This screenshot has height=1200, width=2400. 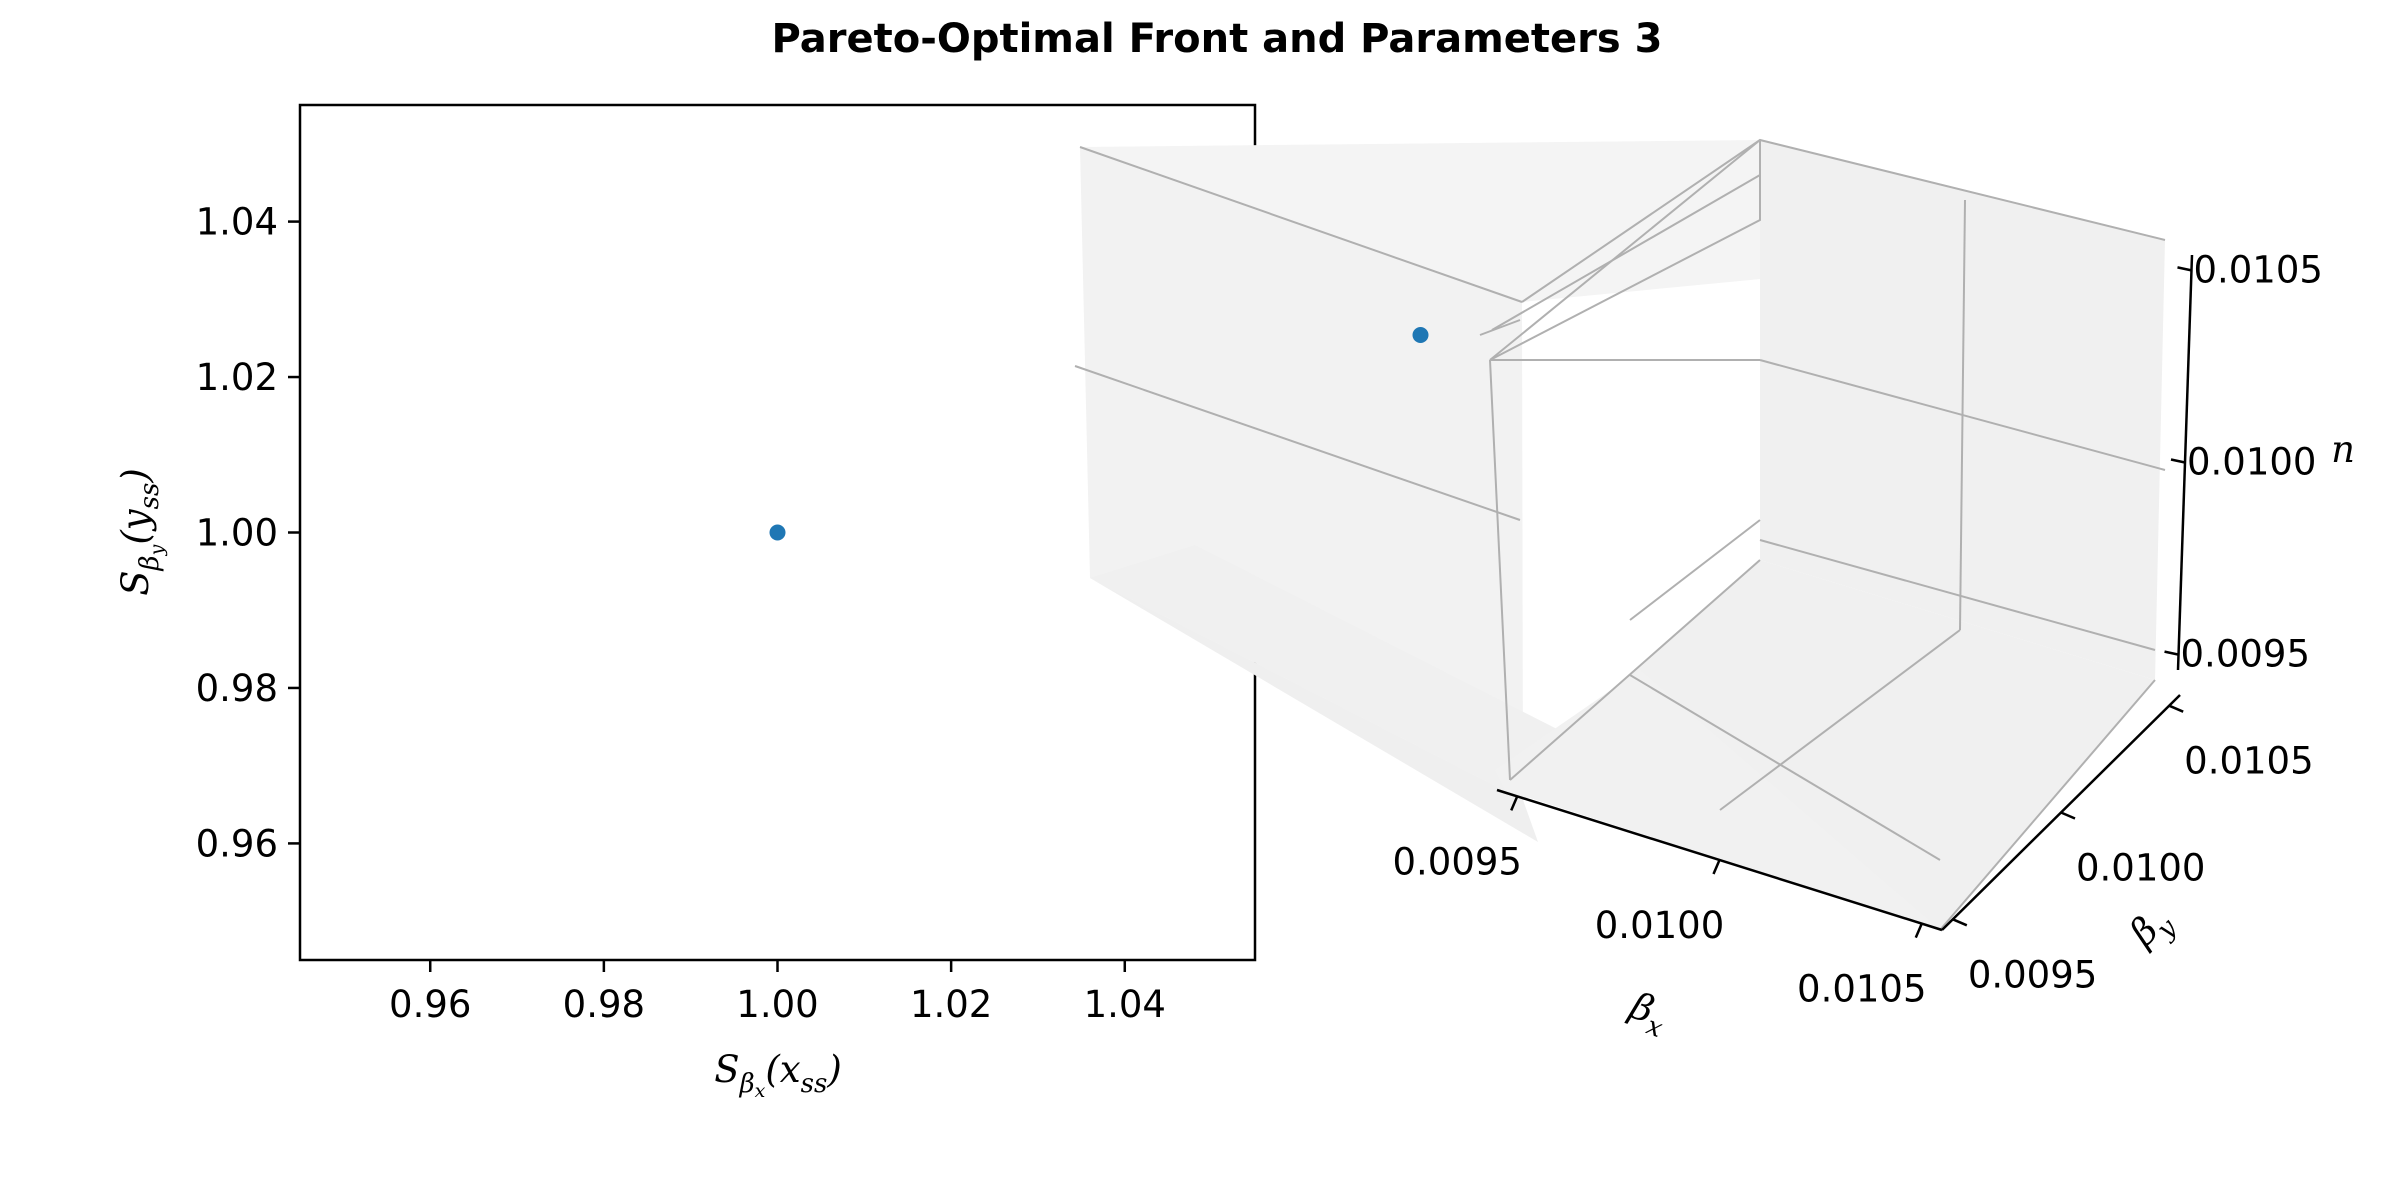 I want to click on x-tick-label: 1.04, so click(x=1125, y=1004).